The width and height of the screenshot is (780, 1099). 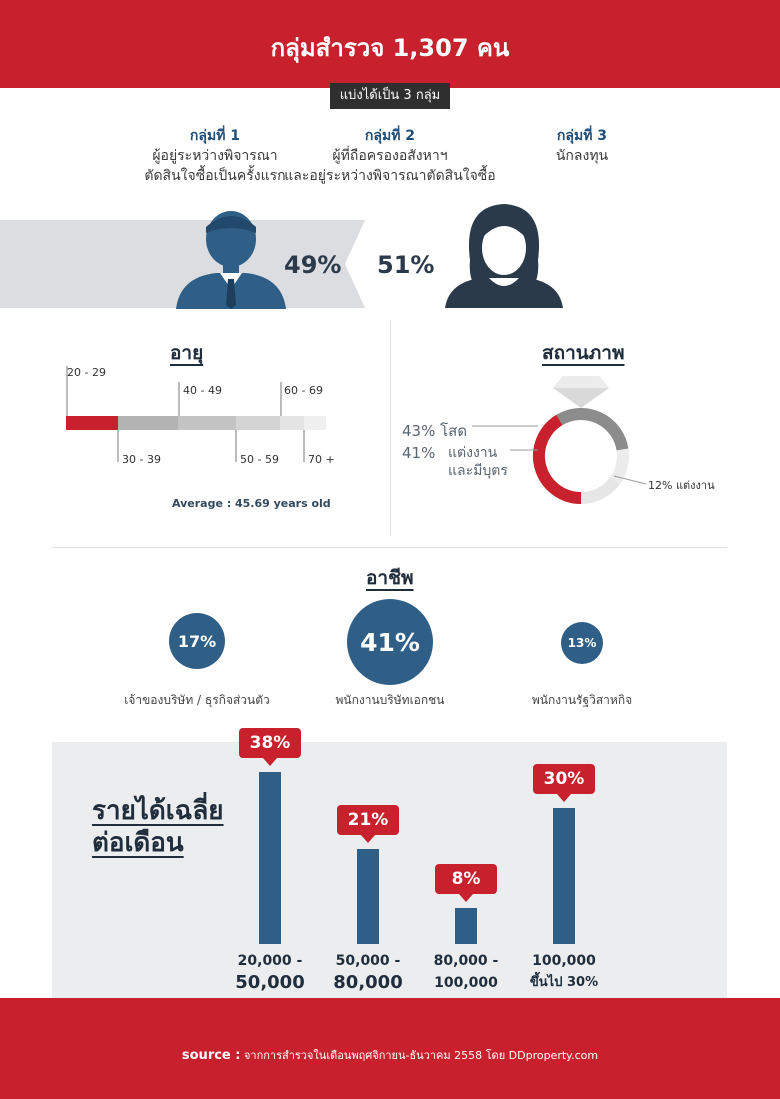 I want to click on group-2-desc-line2: และอยู่ระหว่างพิจารณาตัดสินใจซื้อ, so click(x=390, y=176).